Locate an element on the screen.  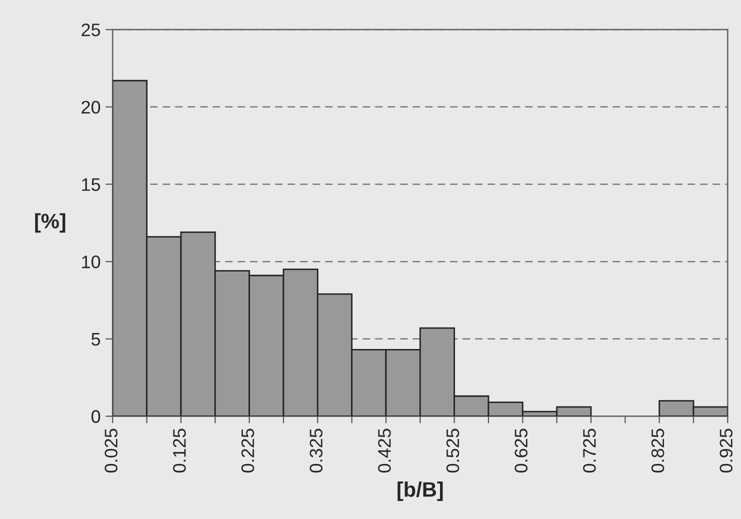
x-tick-label: 0.625 is located at coordinates (521, 450).